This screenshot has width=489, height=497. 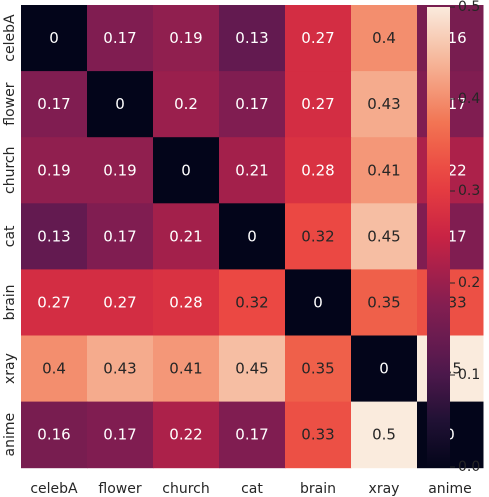 What do you see at coordinates (384, 489) in the screenshot?
I see `x-tick-label: xray` at bounding box center [384, 489].